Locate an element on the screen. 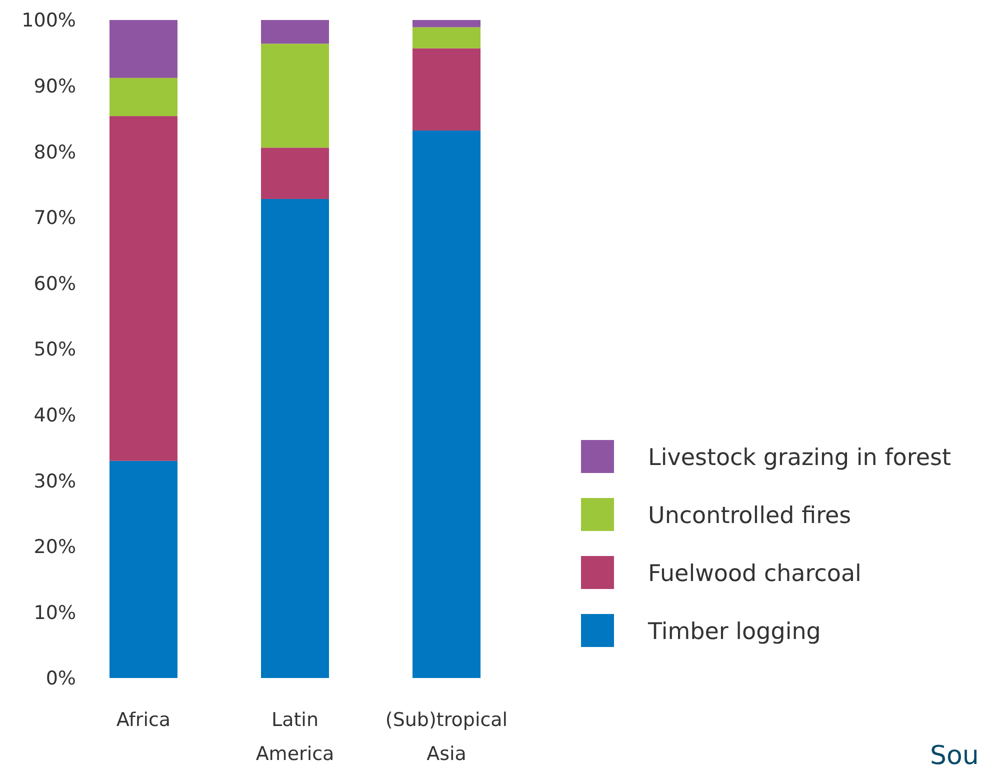 Image resolution: width=990 pixels, height=772 pixels. legend-label: Timber logging is located at coordinates (734, 632).